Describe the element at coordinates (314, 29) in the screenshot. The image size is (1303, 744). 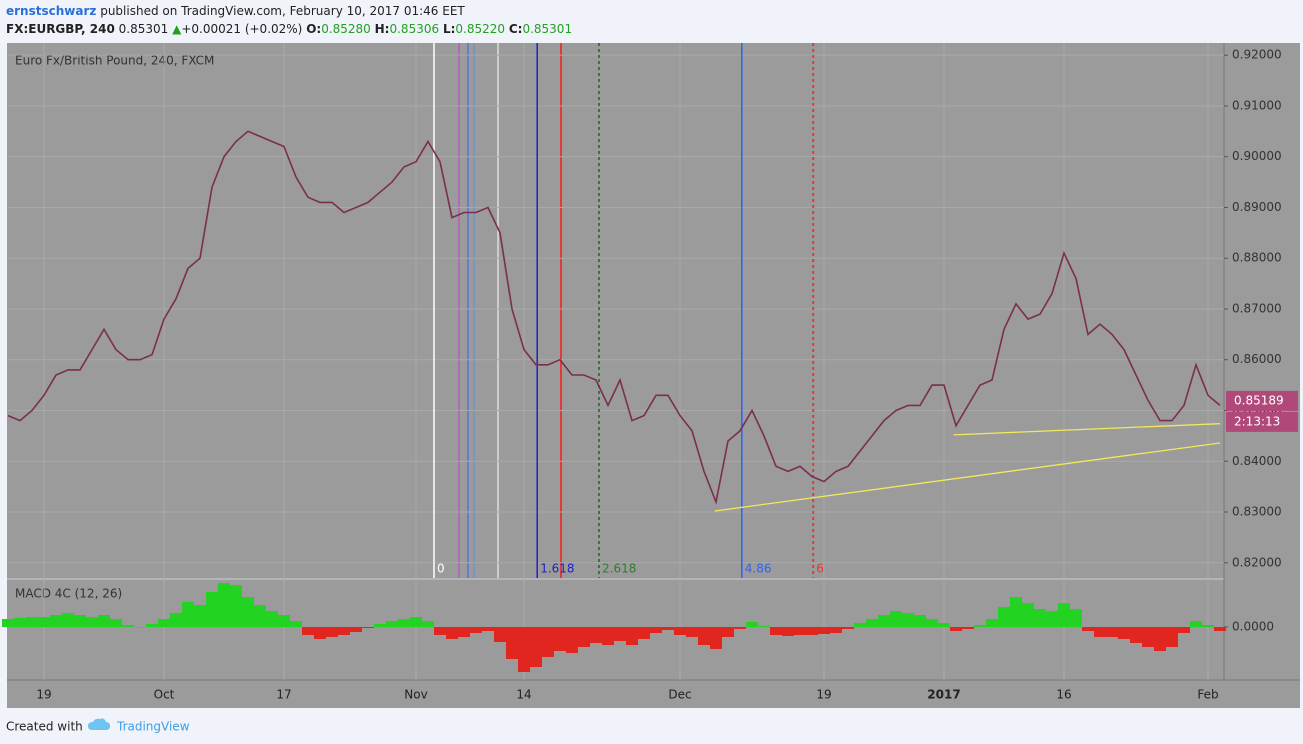
I see `o-label: O:` at that location.